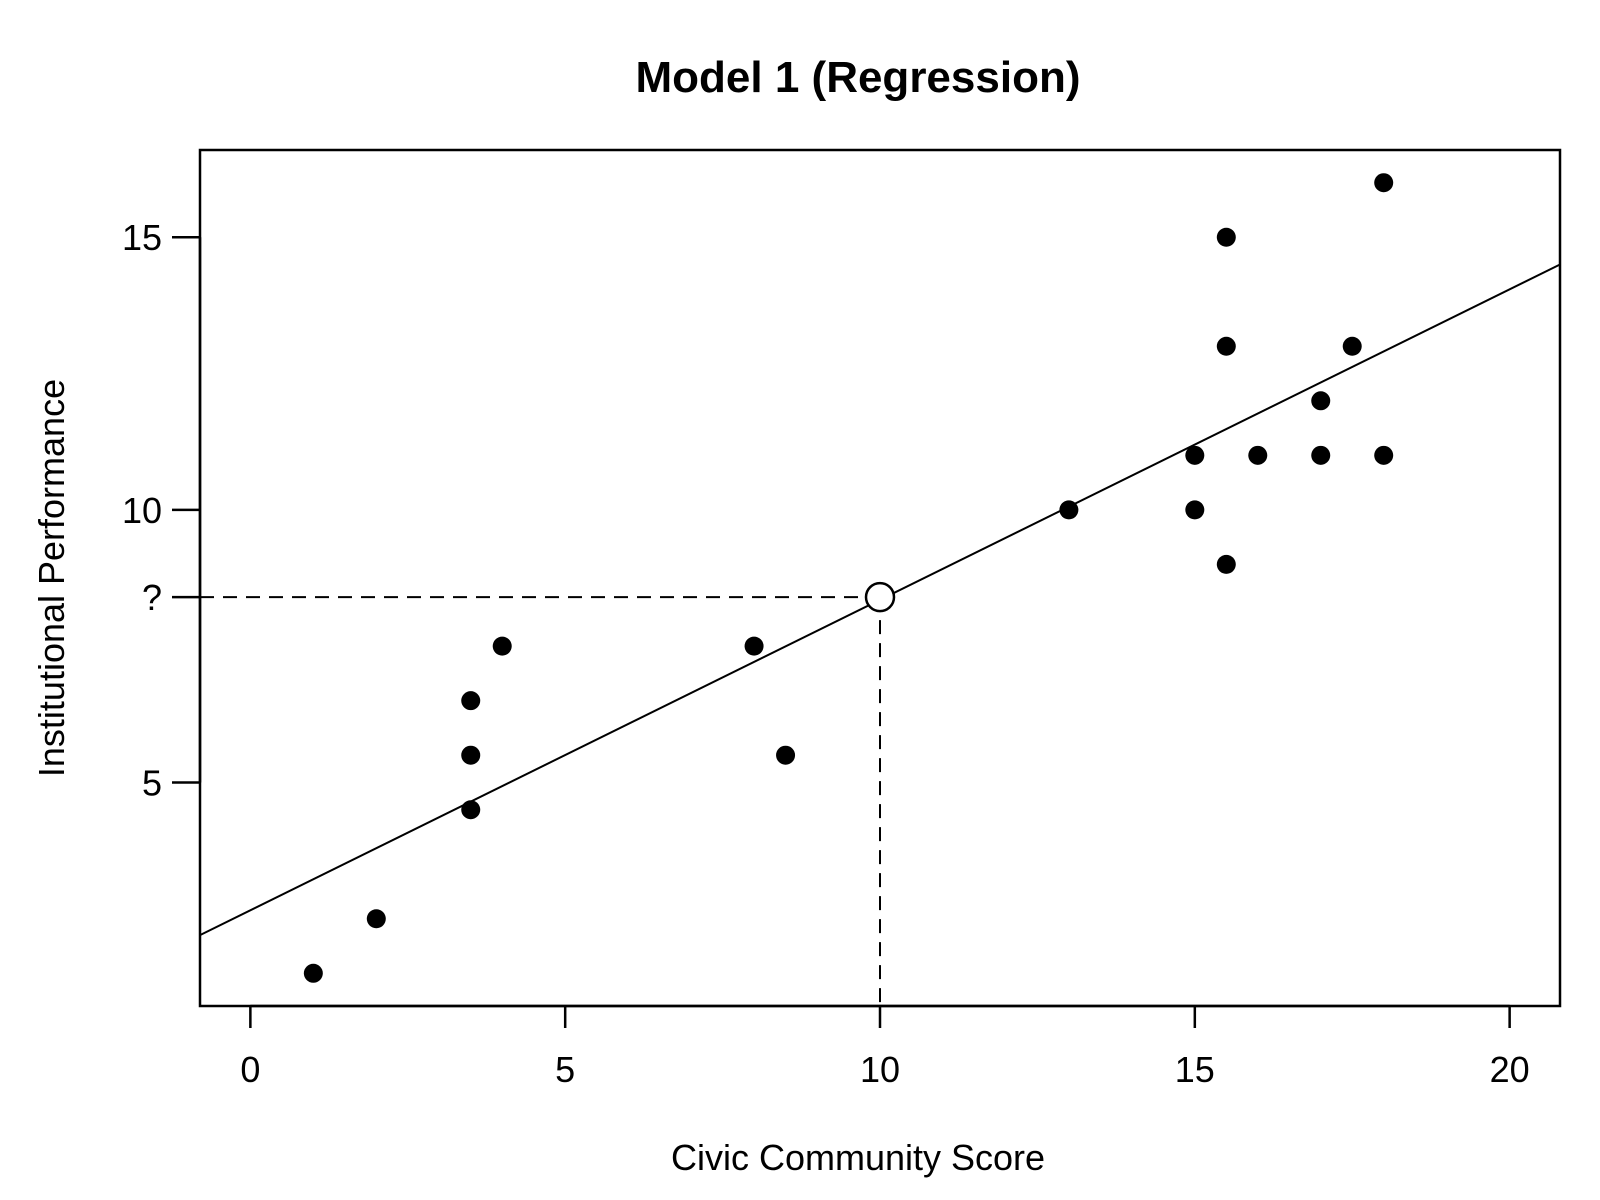 The image size is (1600, 1200). What do you see at coordinates (1195, 1069) in the screenshot?
I see `x-tick-label: 15` at bounding box center [1195, 1069].